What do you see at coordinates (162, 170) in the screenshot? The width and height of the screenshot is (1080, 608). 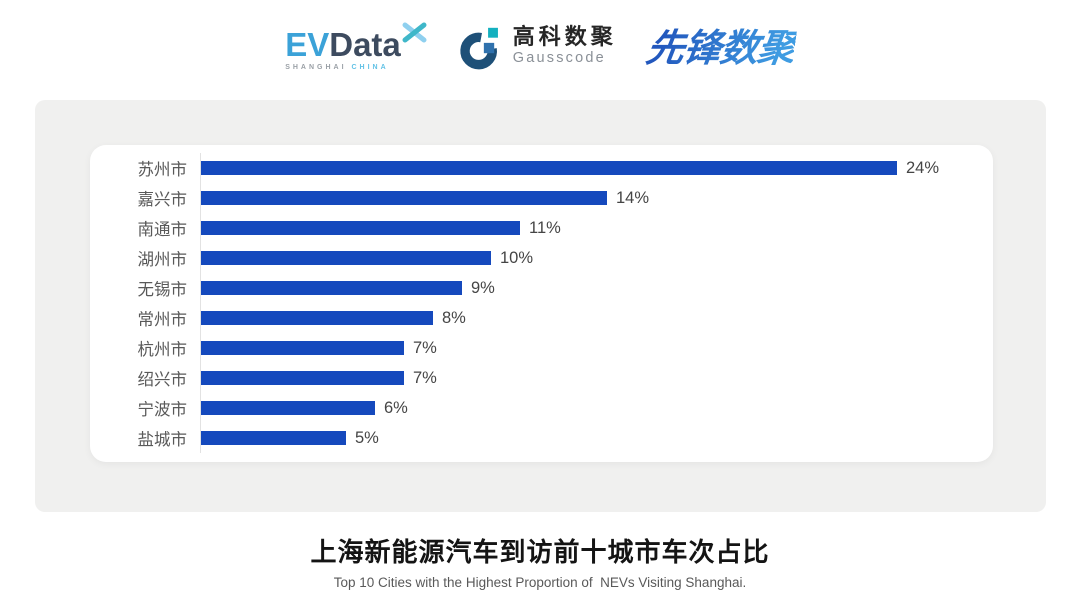 I see `category-label: 苏州市` at bounding box center [162, 170].